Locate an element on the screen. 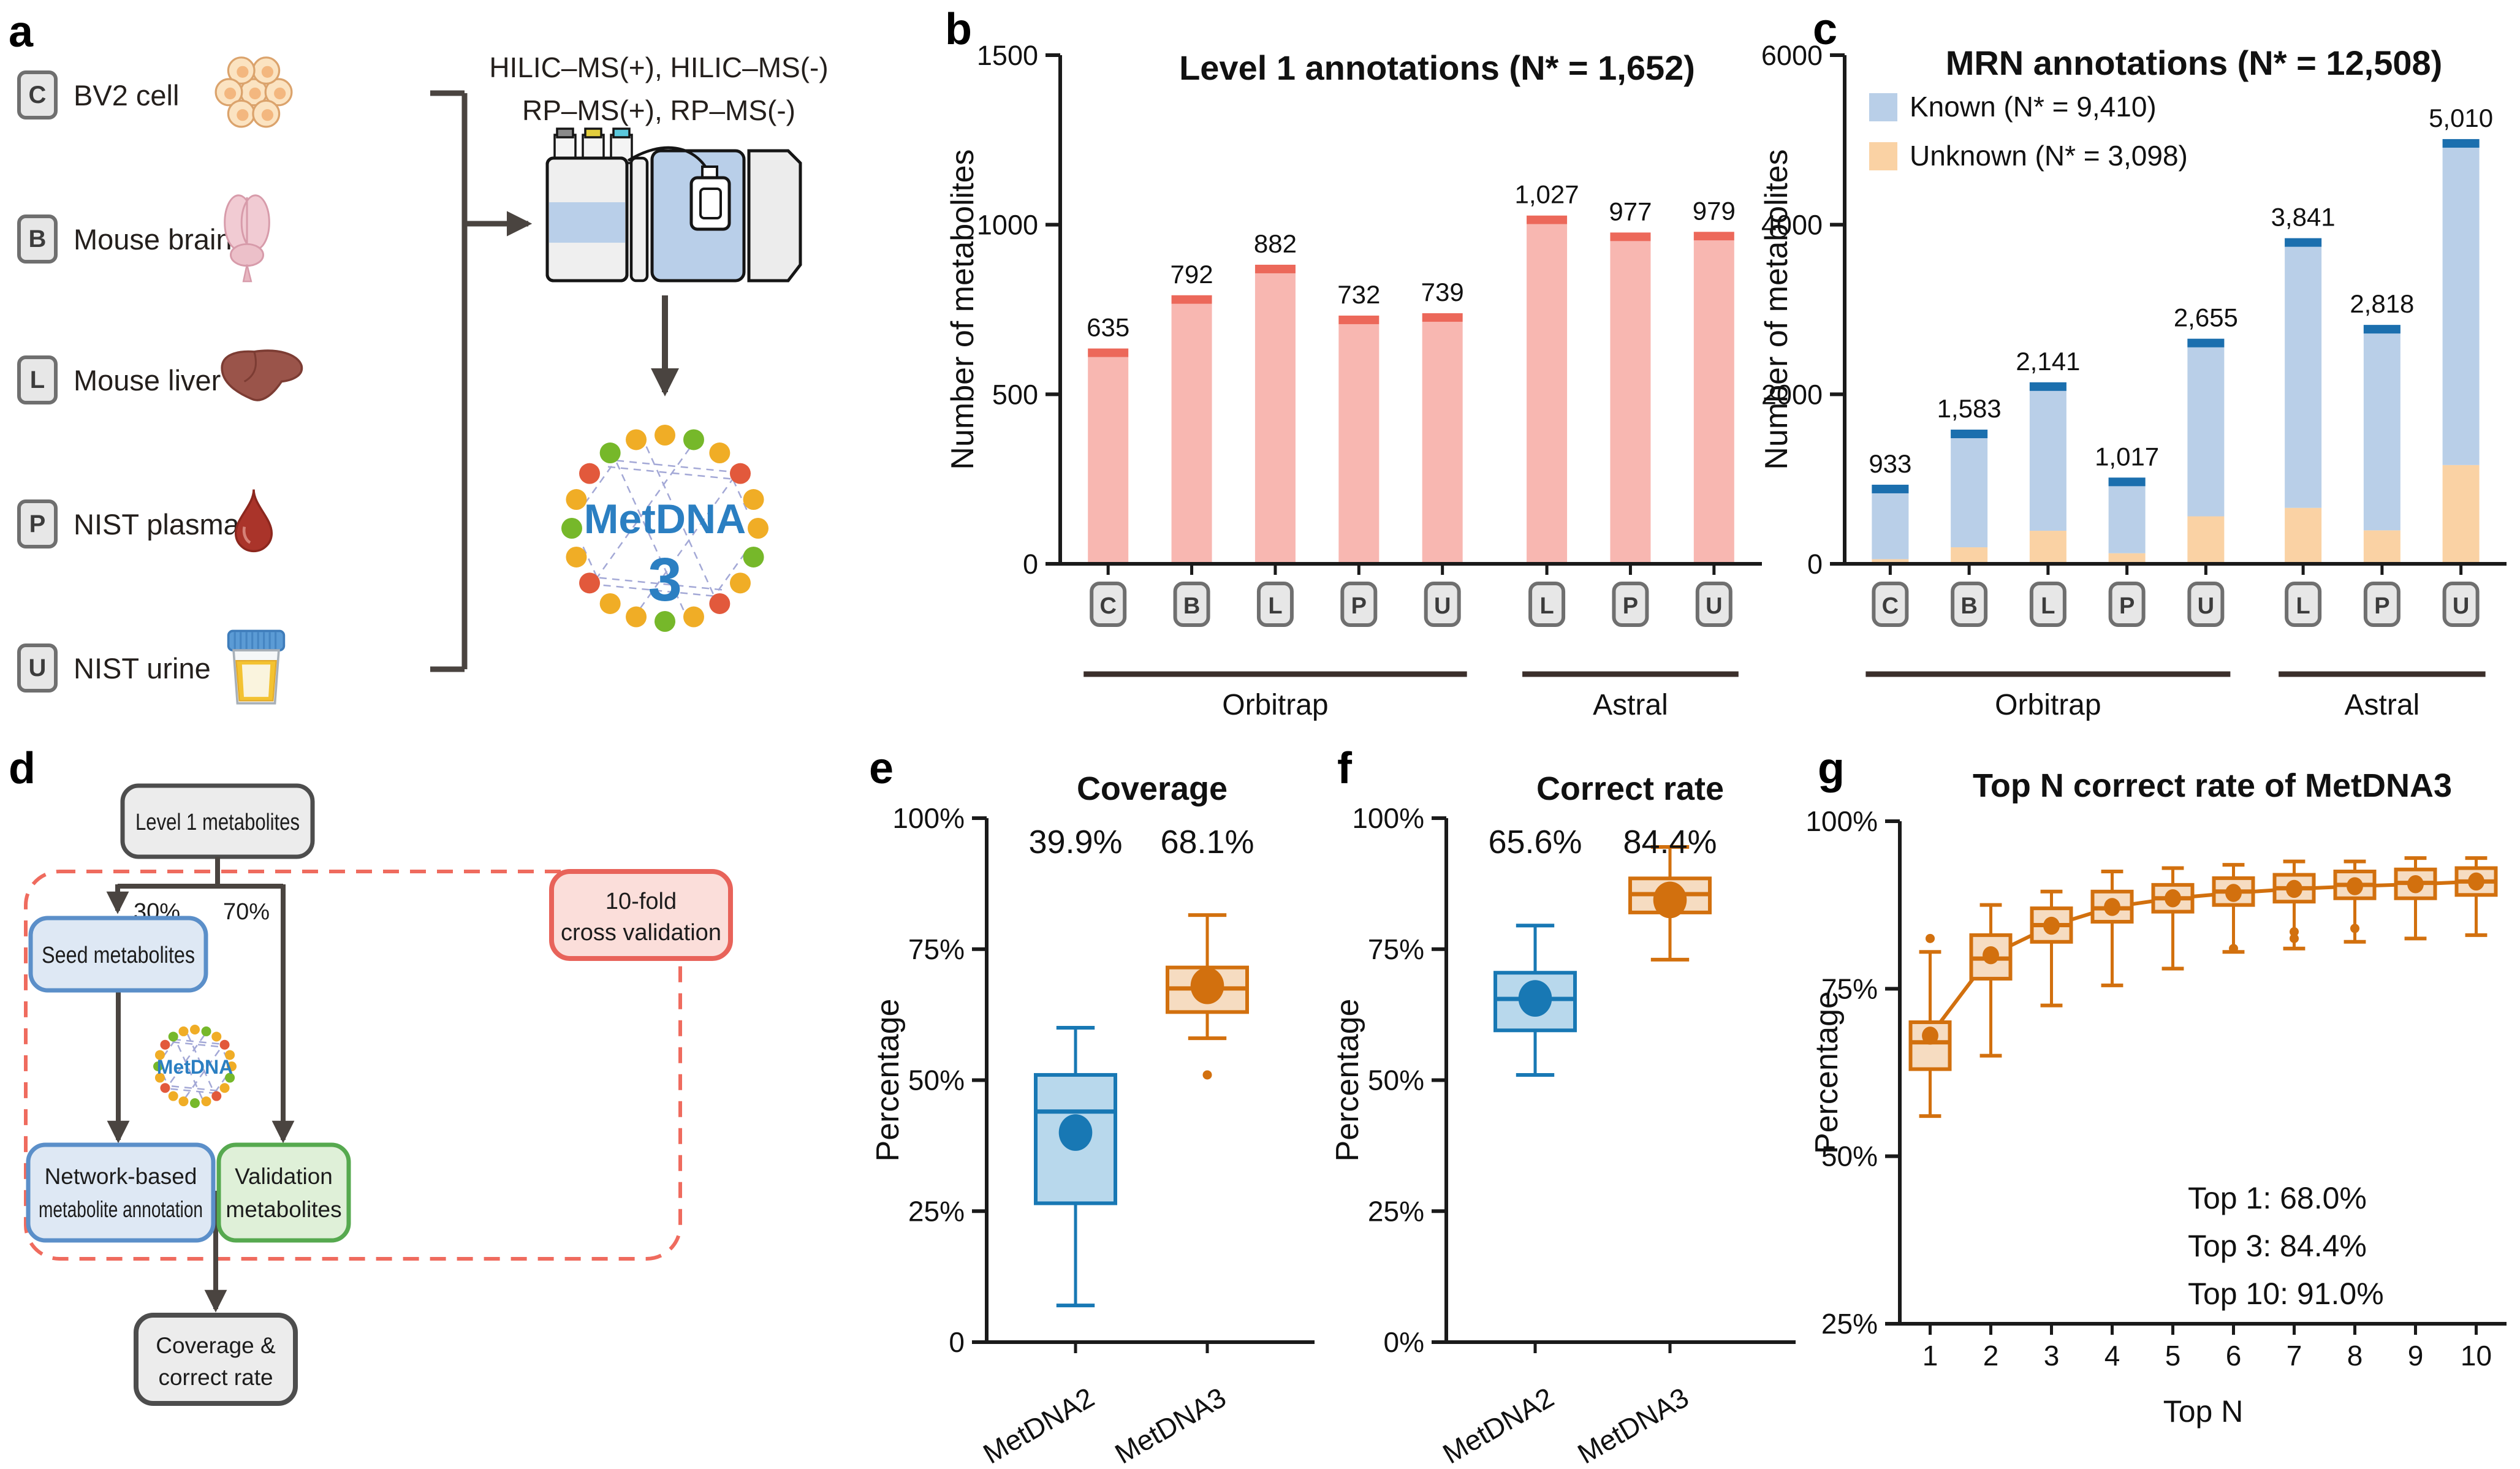 This screenshot has width=2520, height=1469. y-axis-title: Percentage is located at coordinates (888, 1080).